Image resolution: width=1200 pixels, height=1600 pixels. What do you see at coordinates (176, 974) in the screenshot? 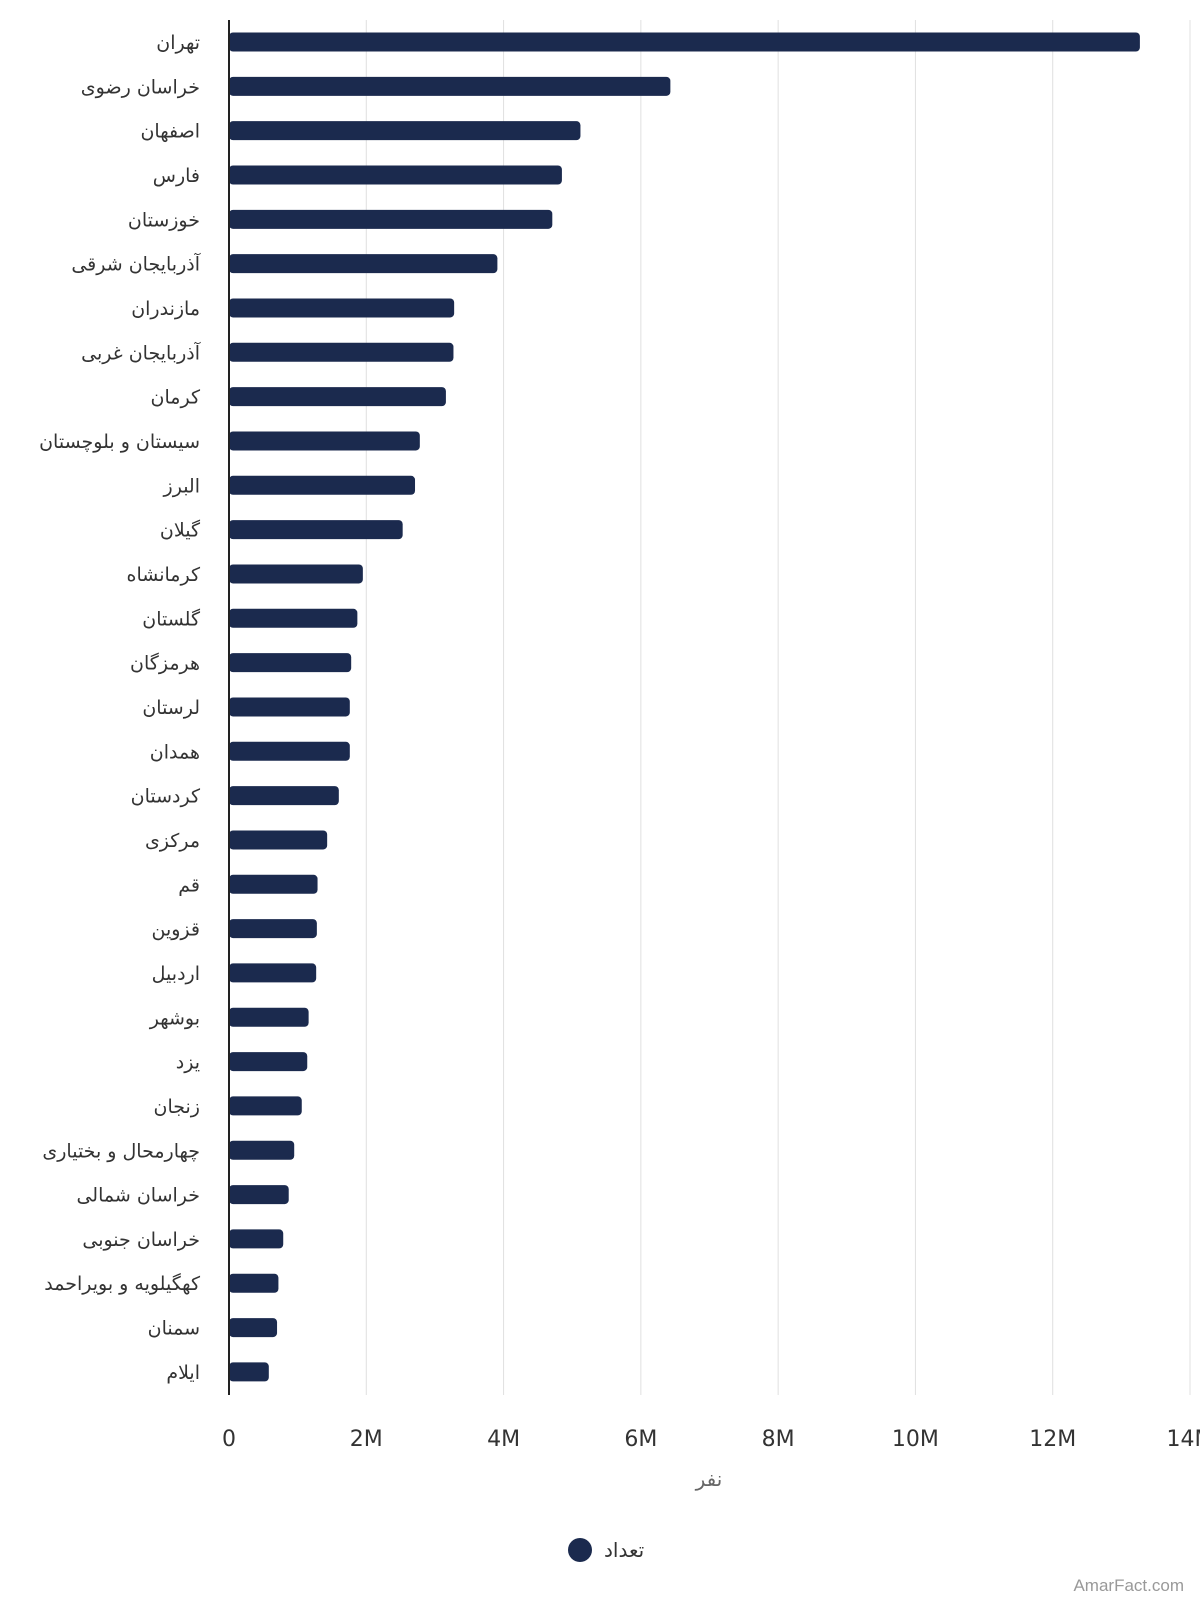
I see `category-label: اردبیل` at bounding box center [176, 974].